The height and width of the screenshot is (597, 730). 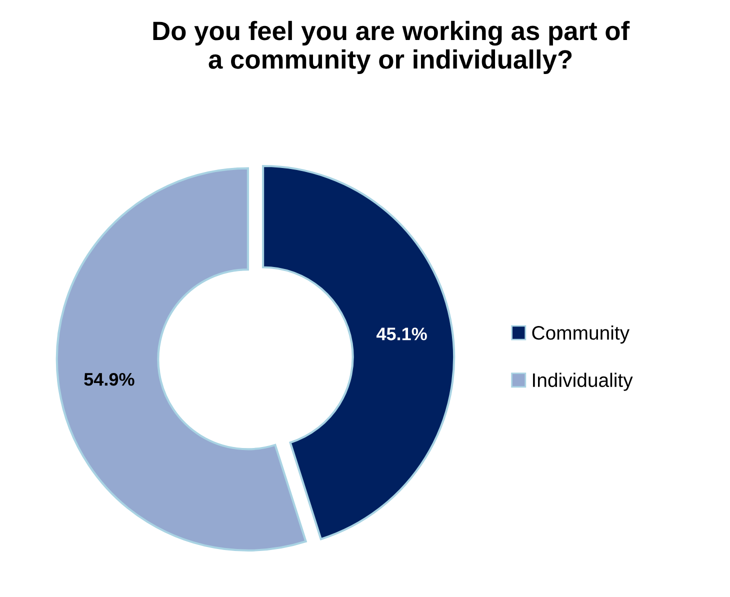 What do you see at coordinates (583, 381) in the screenshot?
I see `legend-label: Individuality` at bounding box center [583, 381].